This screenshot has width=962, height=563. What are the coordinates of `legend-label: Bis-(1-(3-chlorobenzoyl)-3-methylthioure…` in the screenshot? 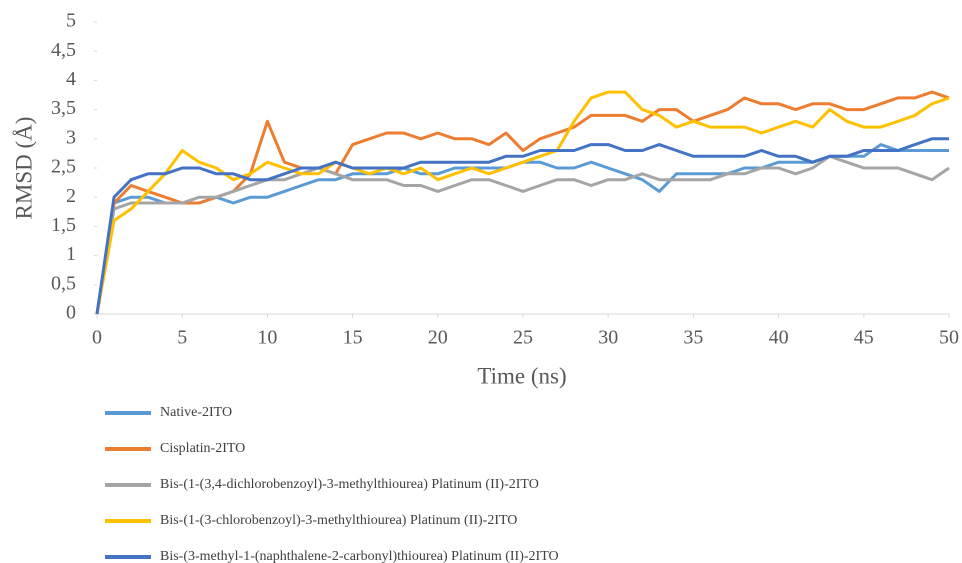 It's located at (338, 520).